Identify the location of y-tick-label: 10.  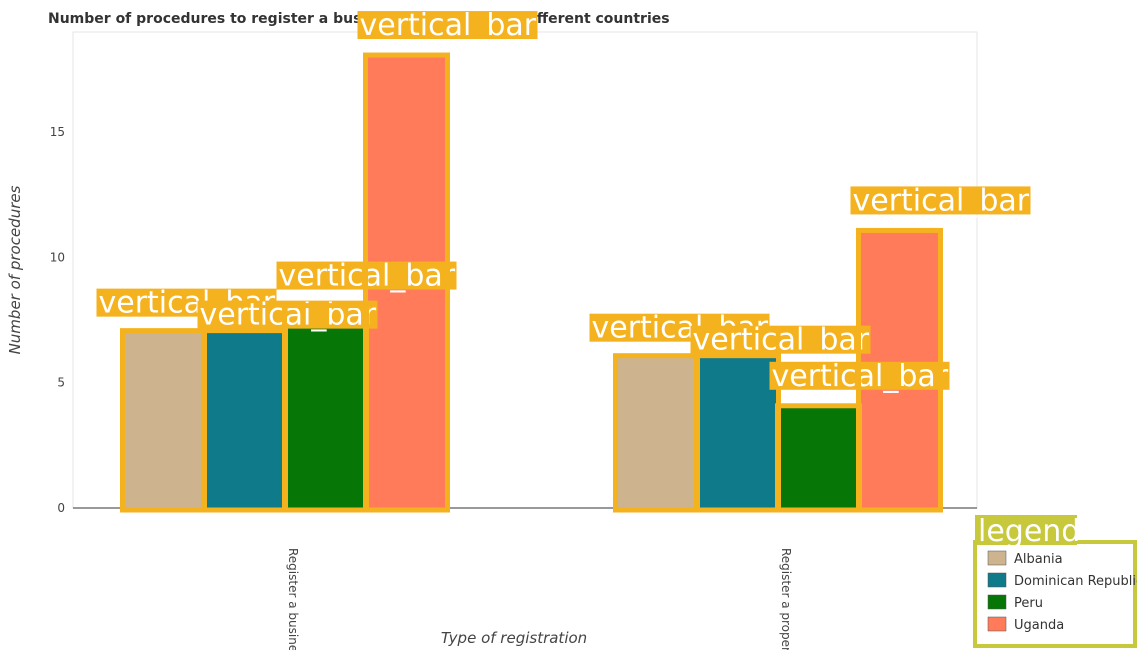
(57, 257).